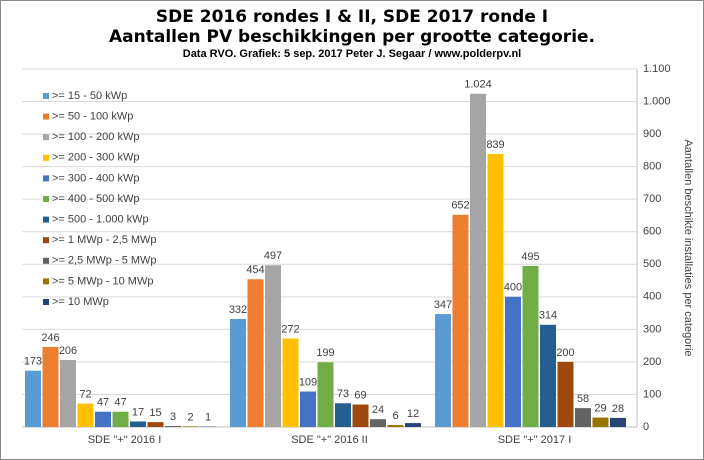 Image resolution: width=704 pixels, height=460 pixels. I want to click on legend-label: >= 10 MWp, so click(80, 302).